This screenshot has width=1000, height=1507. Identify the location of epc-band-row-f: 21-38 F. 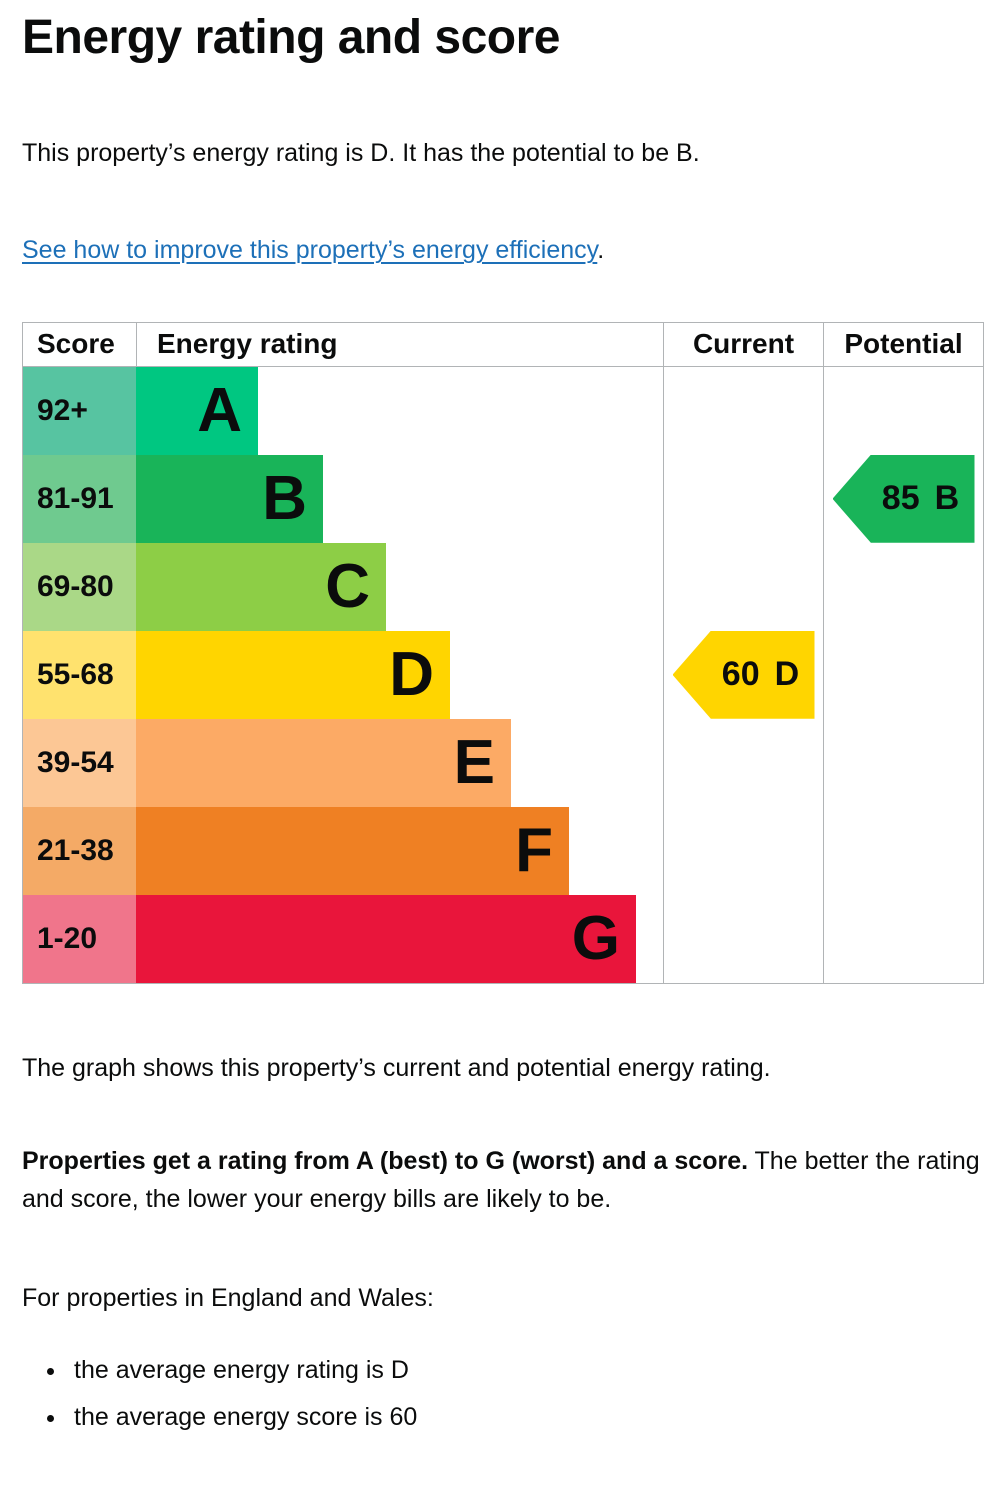
(503, 850).